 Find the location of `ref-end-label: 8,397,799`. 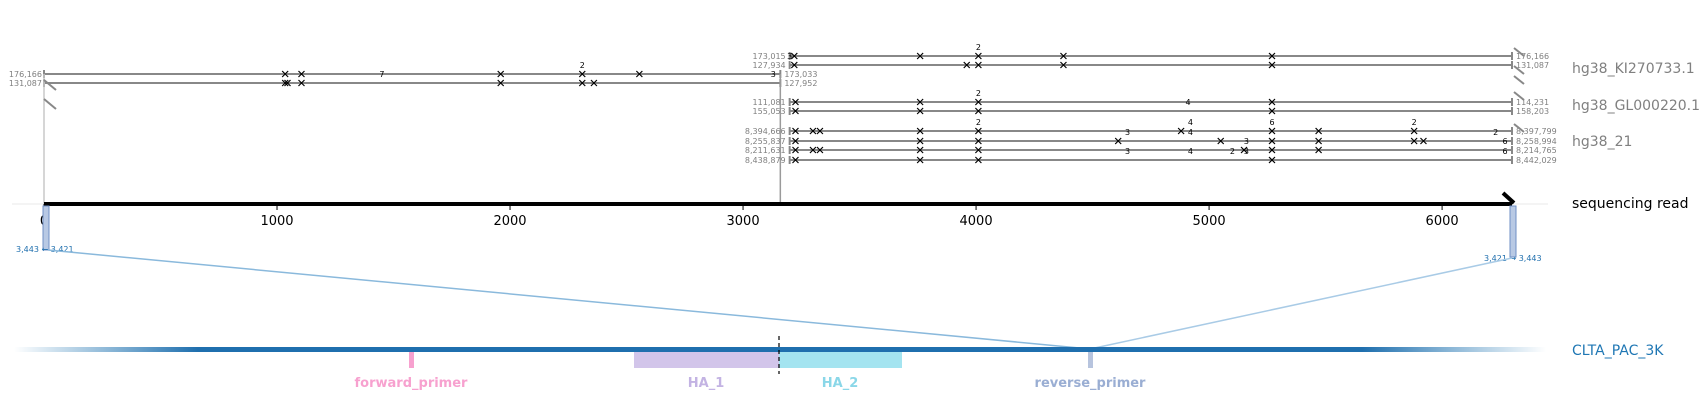

ref-end-label: 8,397,799 is located at coordinates (1536, 131).